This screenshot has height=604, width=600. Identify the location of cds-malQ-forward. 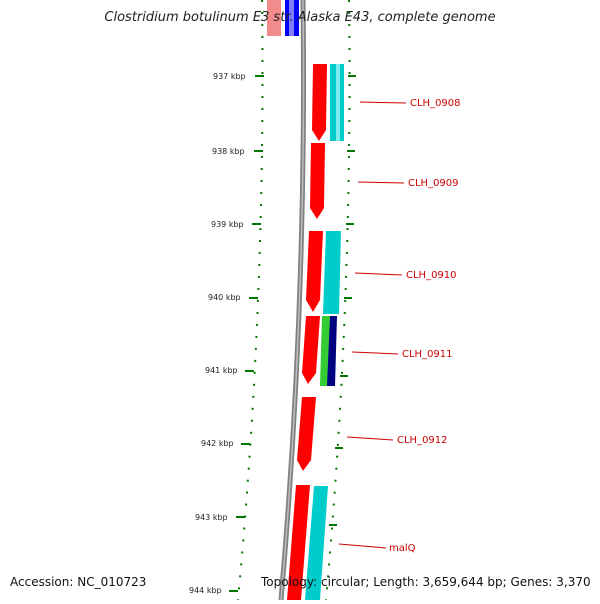
(298, 542).